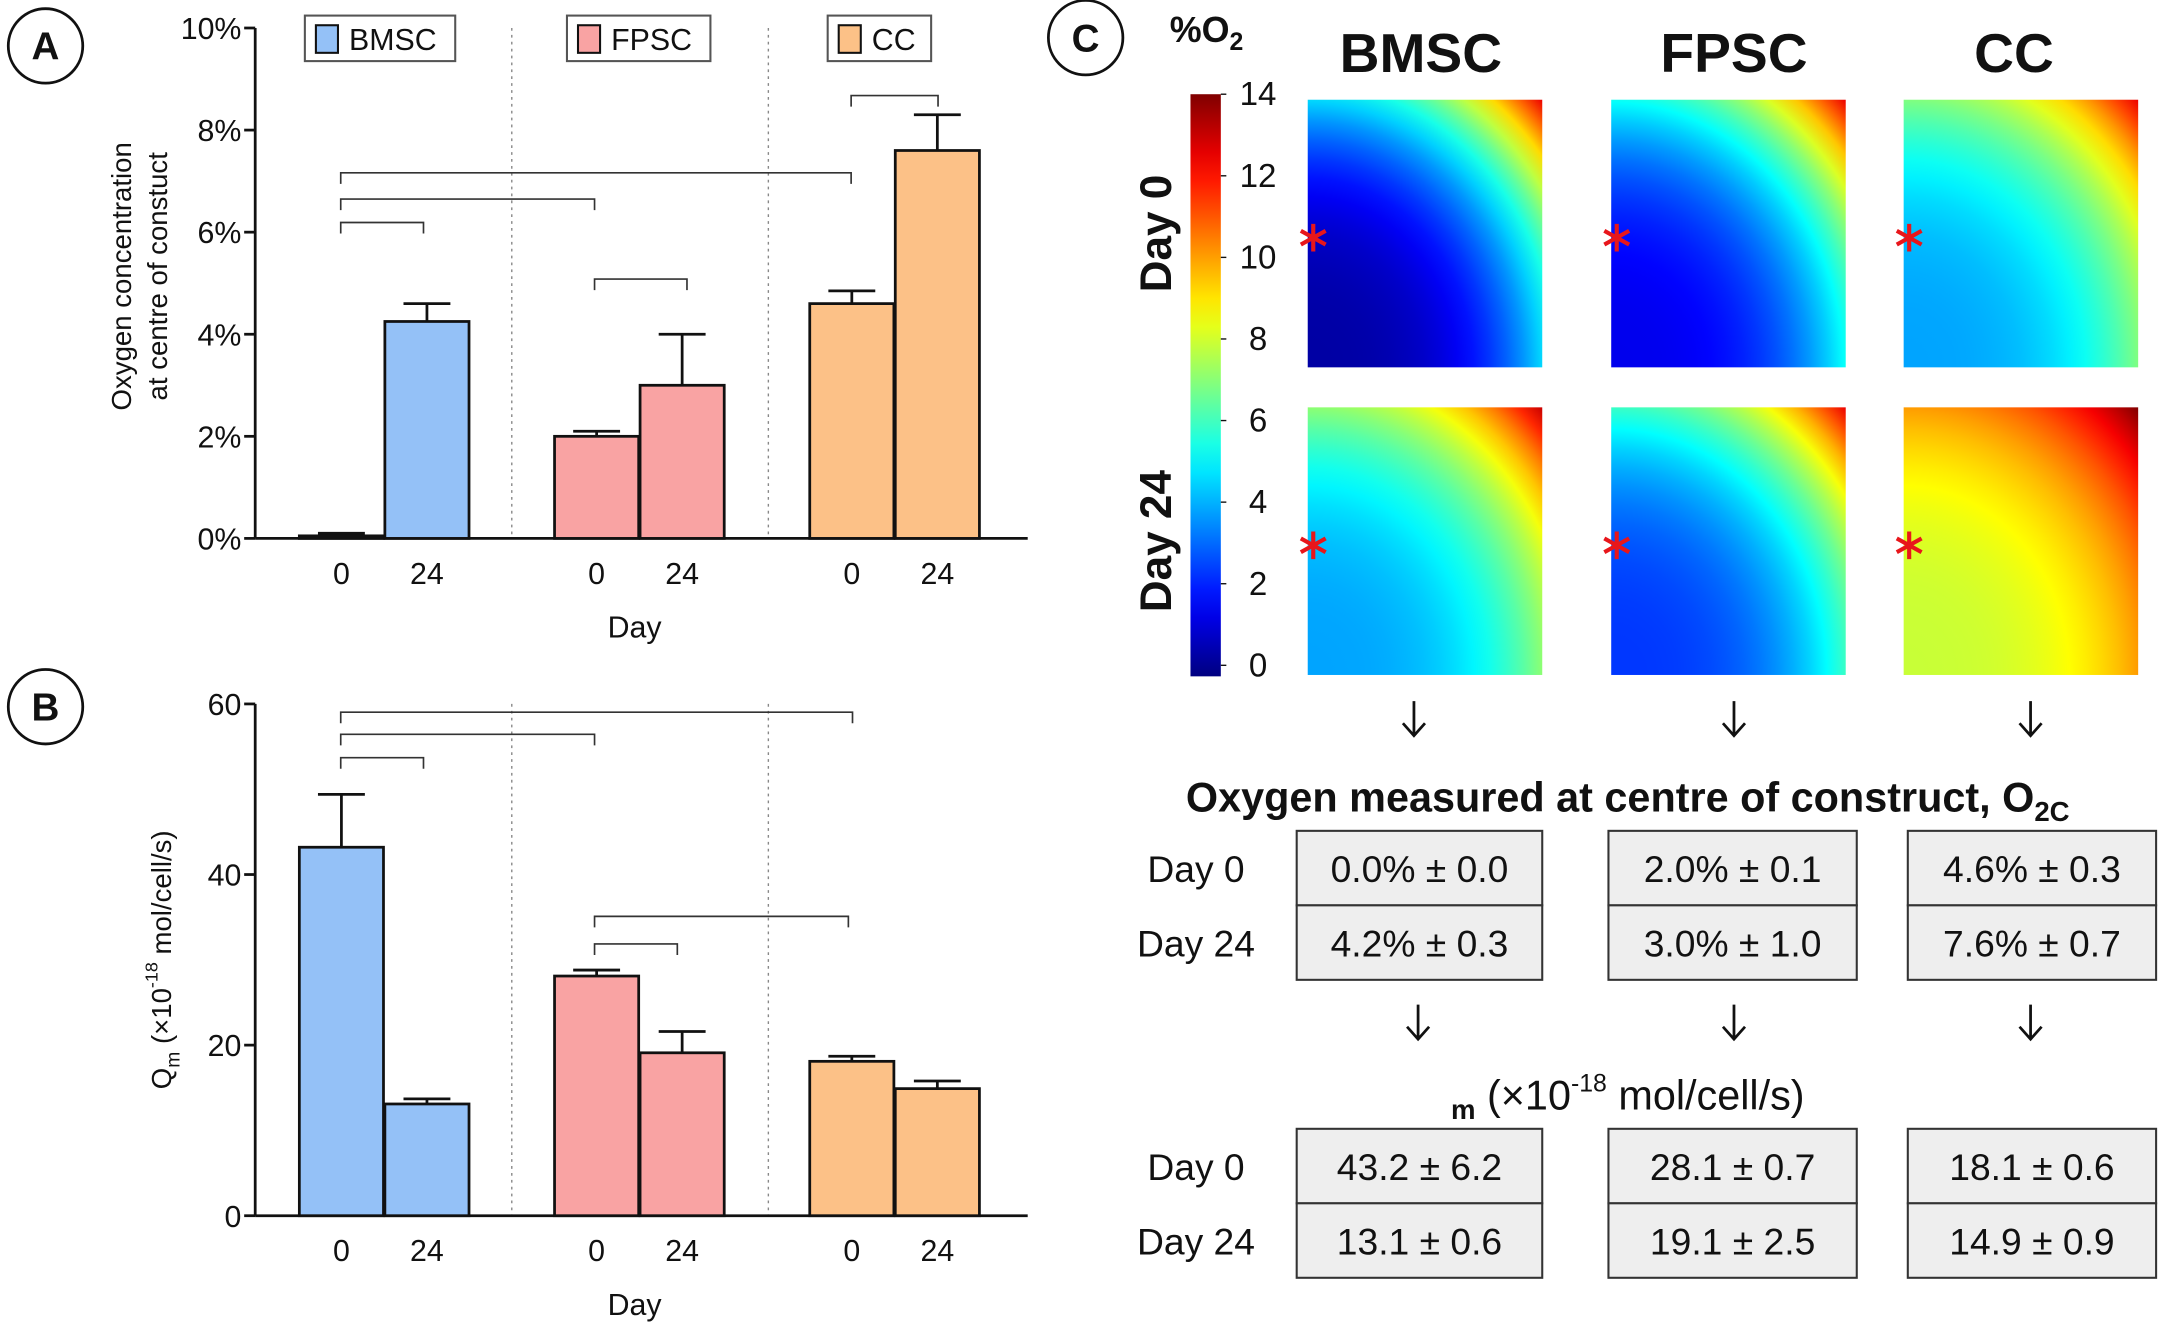 This screenshot has height=1332, width=2163. I want to click on y-axis-label: Qm (×10-18 mol/cell/s), so click(162, 959).